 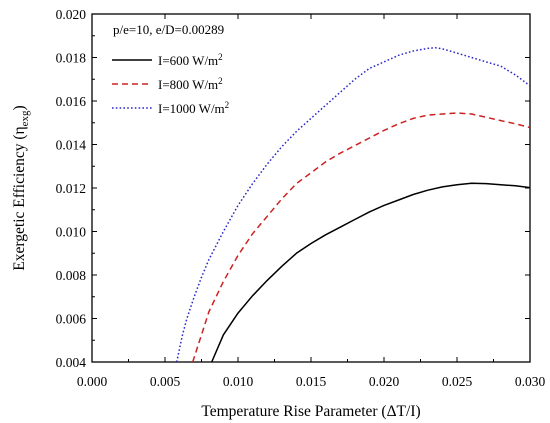 What do you see at coordinates (310, 411) in the screenshot?
I see `x-axis-title: Temperature Rise Parameter (ΔT/I)` at bounding box center [310, 411].